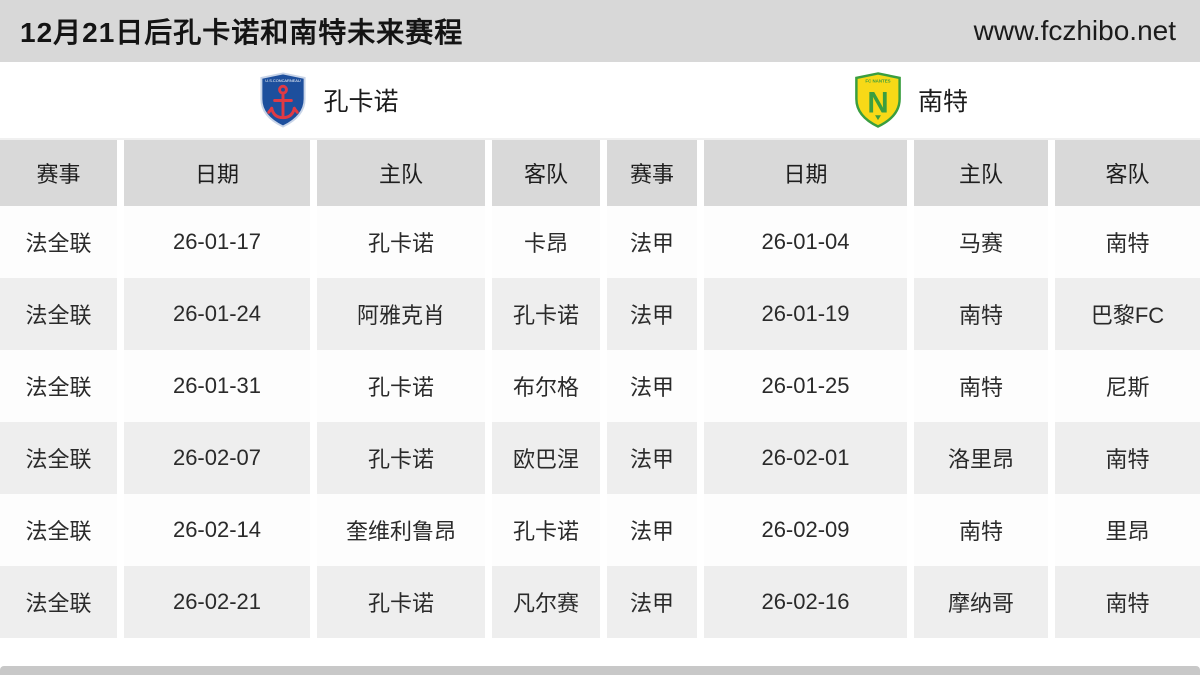 The width and height of the screenshot is (1200, 675). I want to click on cell-away-team: 凡尔赛, so click(546, 602).